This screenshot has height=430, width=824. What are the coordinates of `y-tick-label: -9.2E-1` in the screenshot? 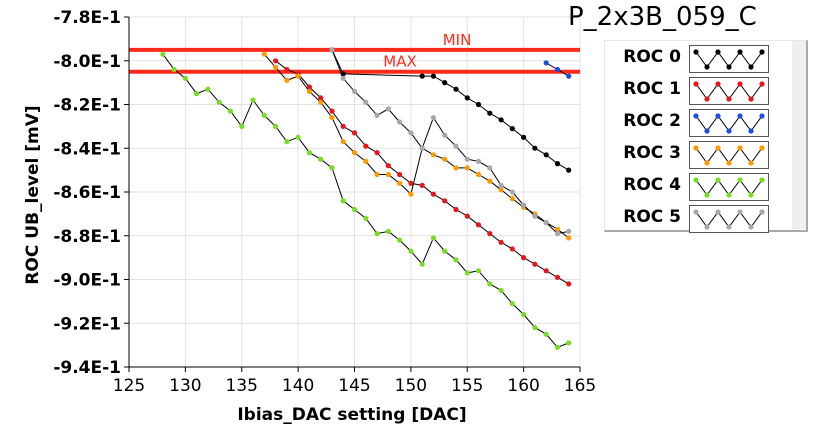 It's located at (87, 324).